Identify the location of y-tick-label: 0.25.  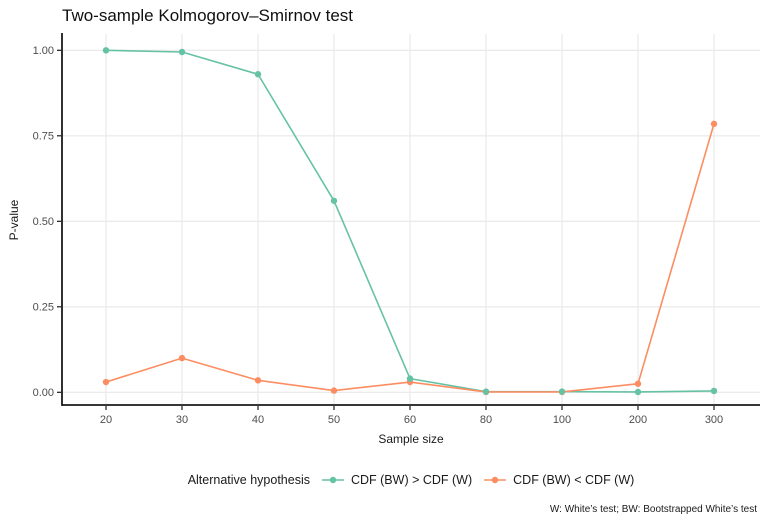
(43, 308).